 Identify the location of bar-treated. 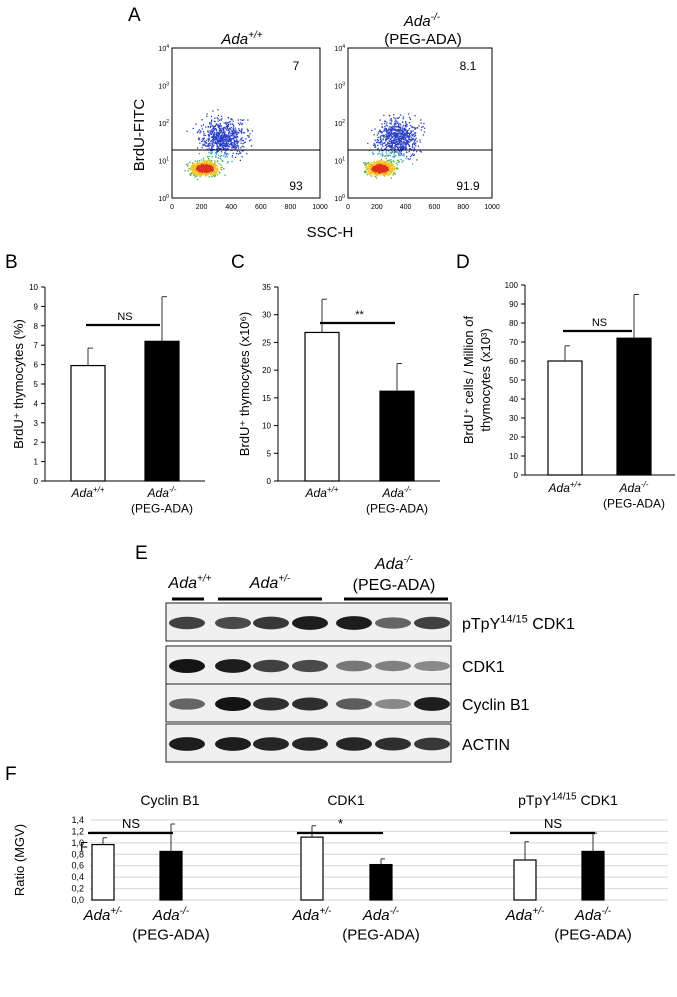
(381, 882).